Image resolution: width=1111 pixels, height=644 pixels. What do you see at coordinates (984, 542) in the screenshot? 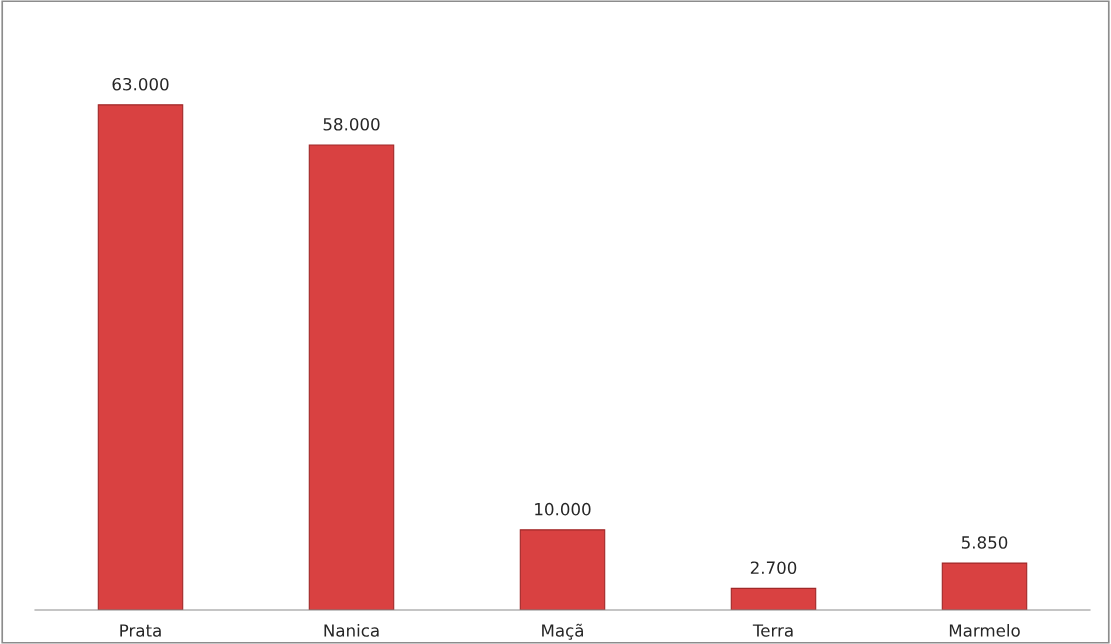
I see `data-label: 5.850` at bounding box center [984, 542].